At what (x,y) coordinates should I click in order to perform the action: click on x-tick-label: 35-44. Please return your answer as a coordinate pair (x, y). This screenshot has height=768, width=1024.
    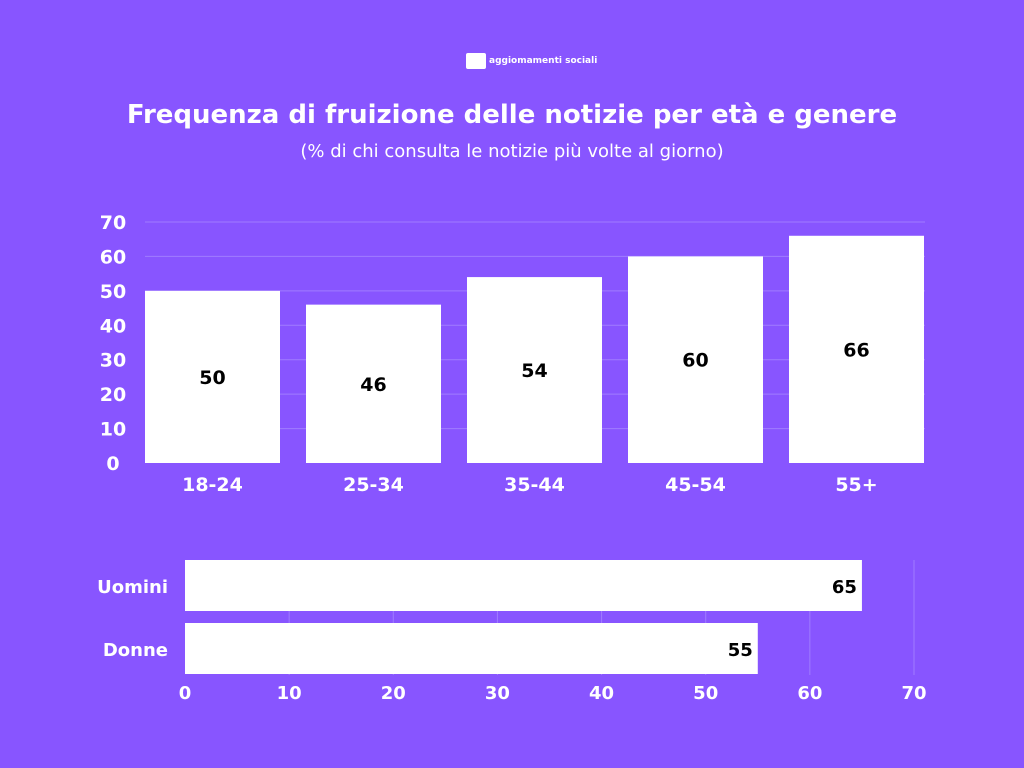
    Looking at the image, I should click on (534, 485).